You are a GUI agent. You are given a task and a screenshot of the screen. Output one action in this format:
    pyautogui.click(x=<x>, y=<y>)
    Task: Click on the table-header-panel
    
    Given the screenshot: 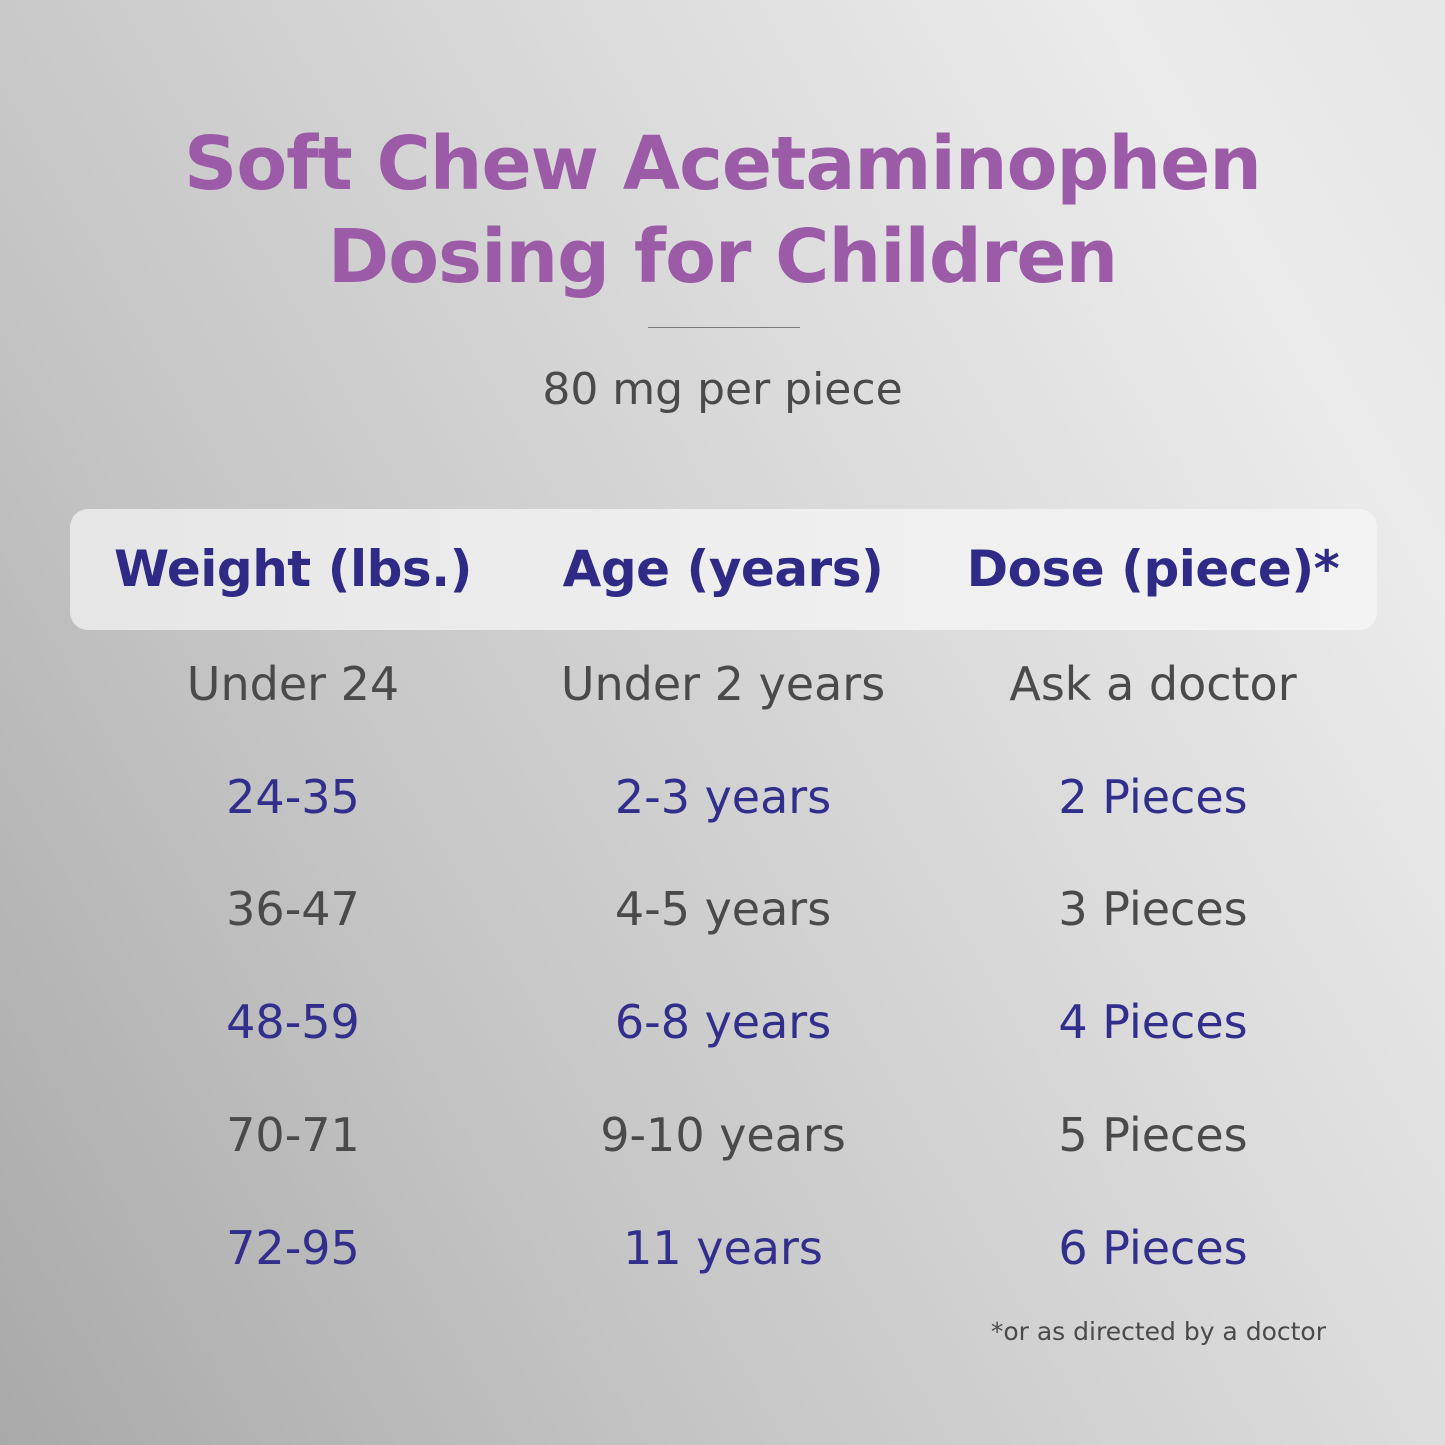 What is the action you would take?
    pyautogui.click(x=723, y=569)
    